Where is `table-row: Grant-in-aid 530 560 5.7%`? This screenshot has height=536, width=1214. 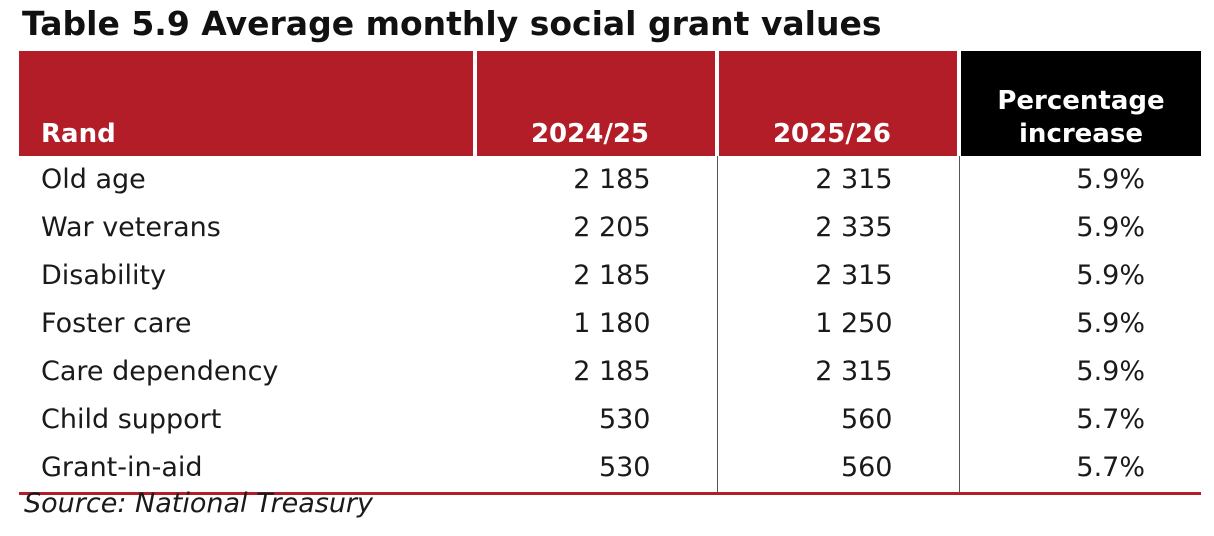 table-row: Grant-in-aid 530 560 5.7% is located at coordinates (610, 469).